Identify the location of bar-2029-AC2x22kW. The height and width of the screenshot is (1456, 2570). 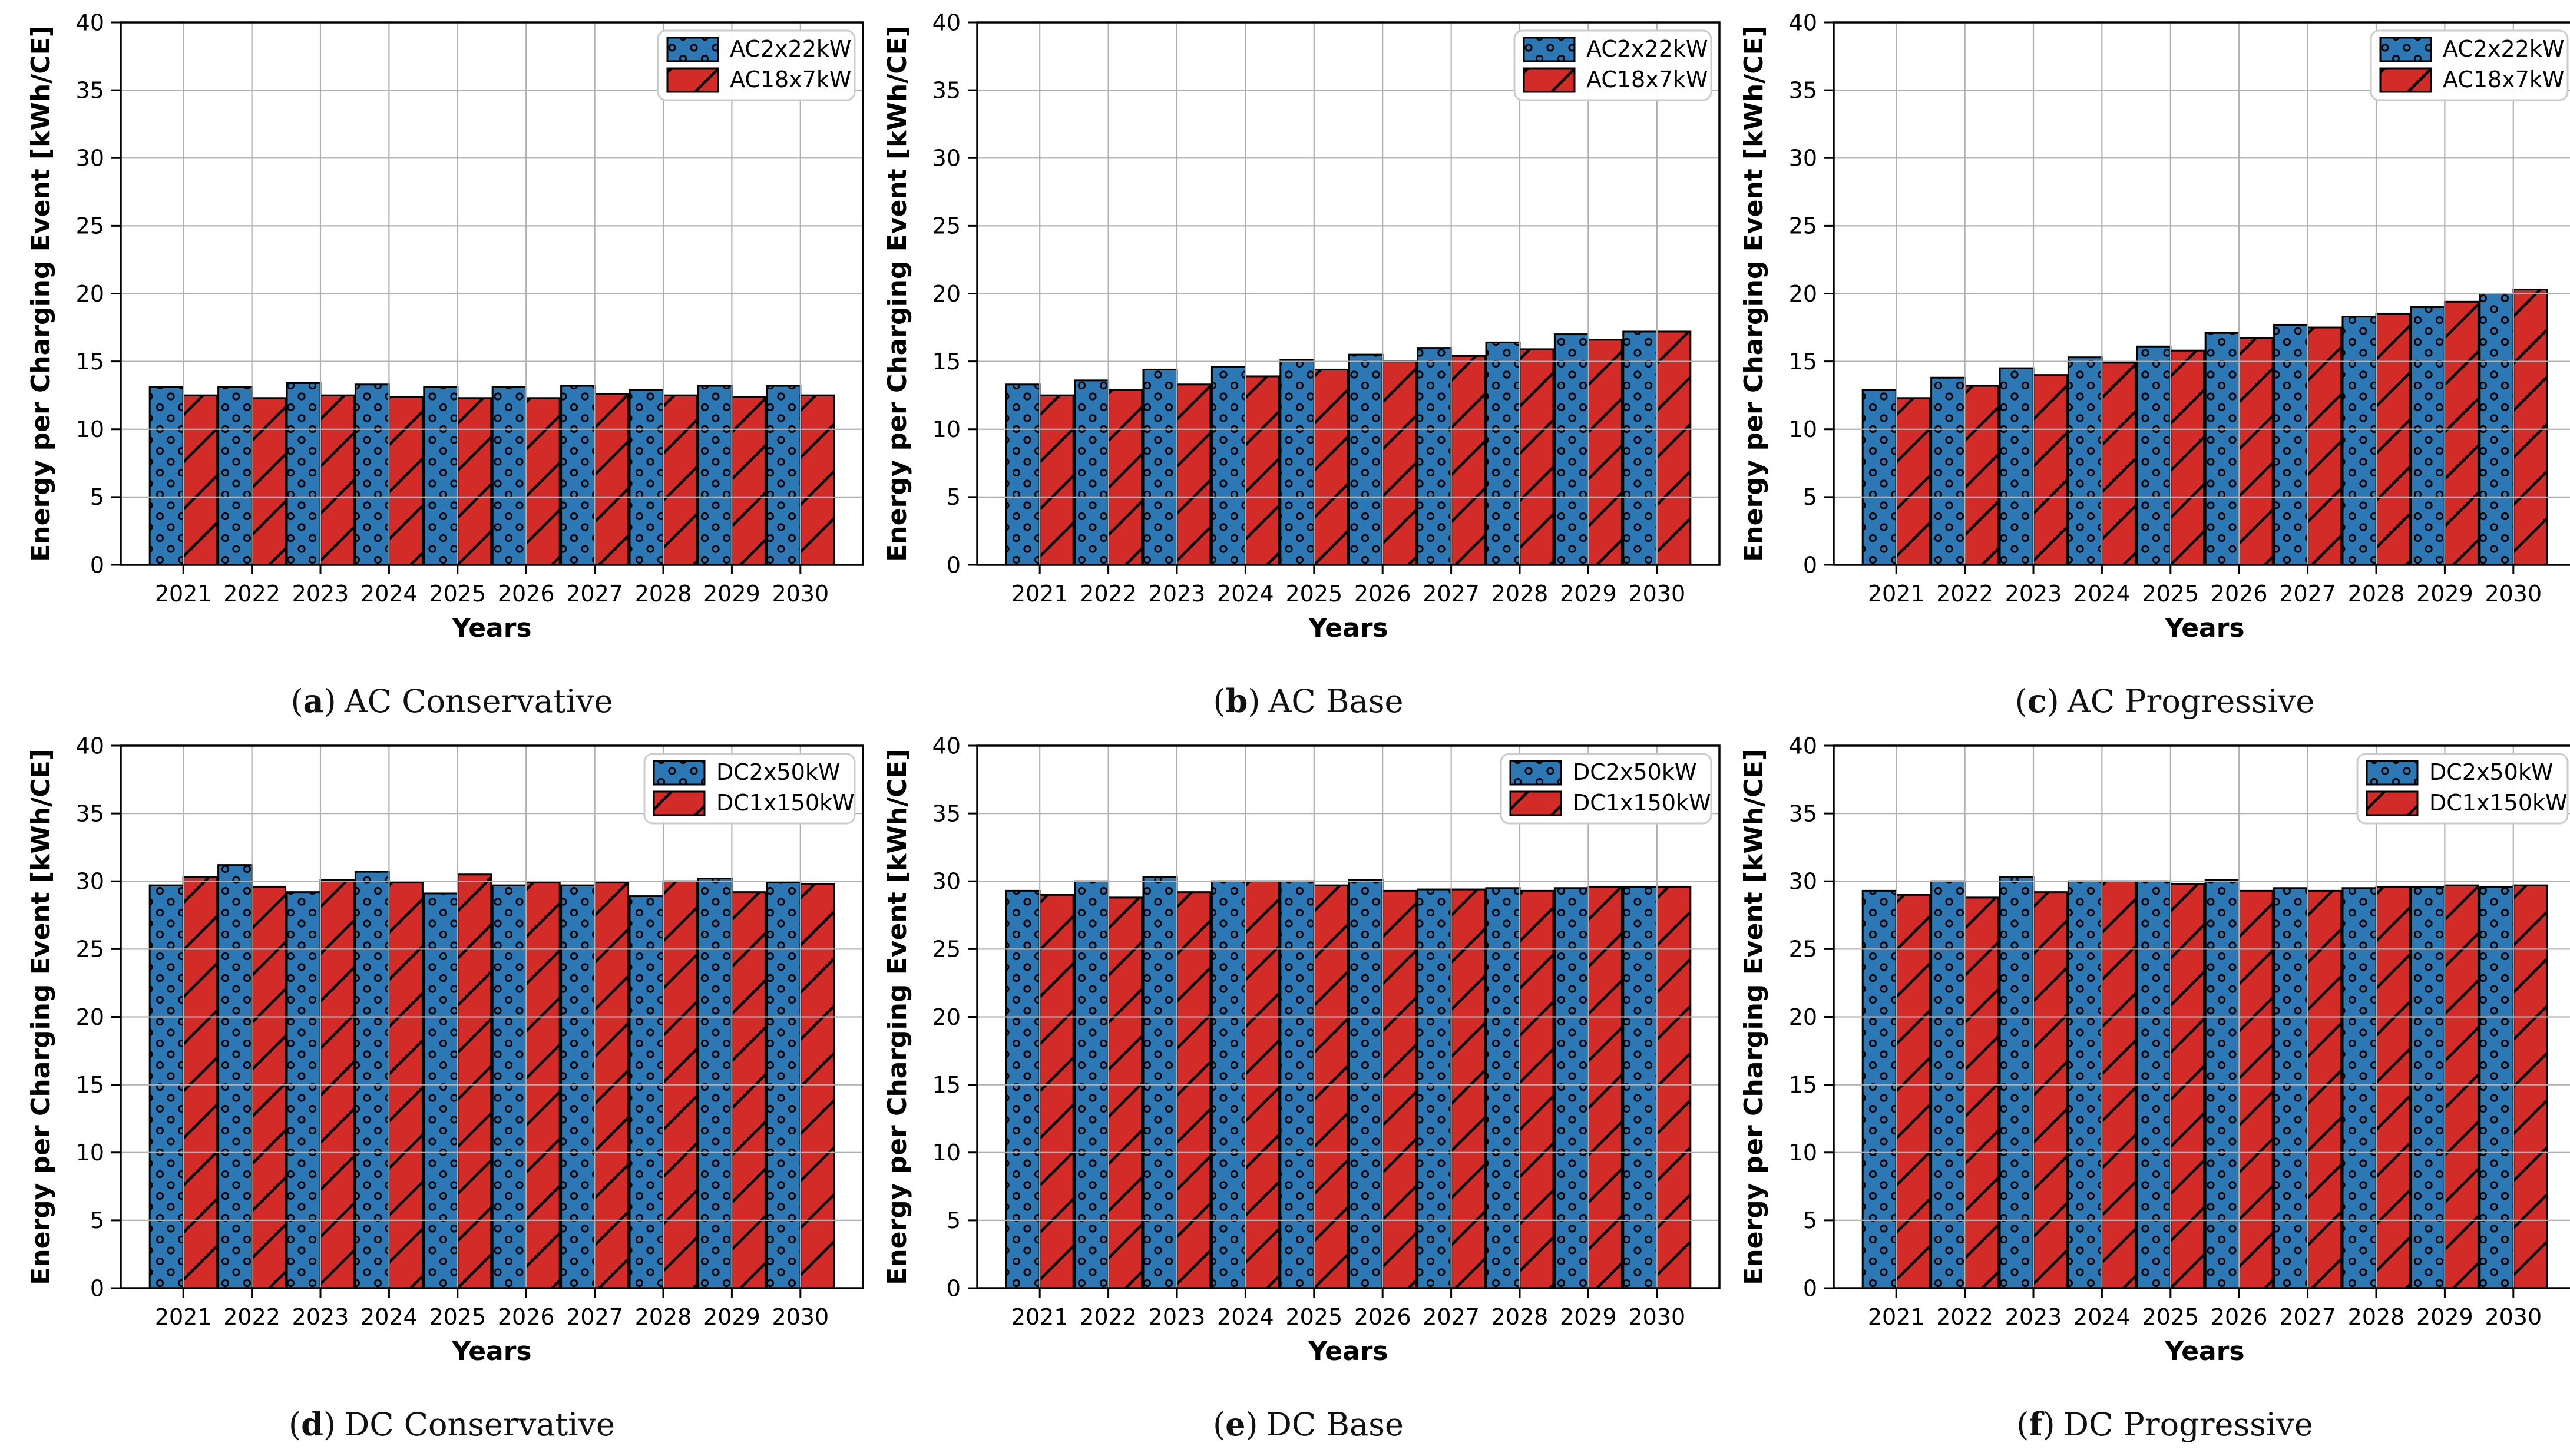
(1571, 449).